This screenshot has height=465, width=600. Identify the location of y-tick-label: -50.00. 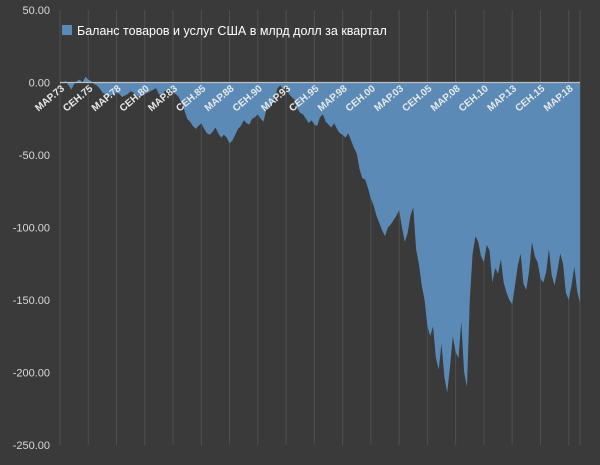
(34, 156).